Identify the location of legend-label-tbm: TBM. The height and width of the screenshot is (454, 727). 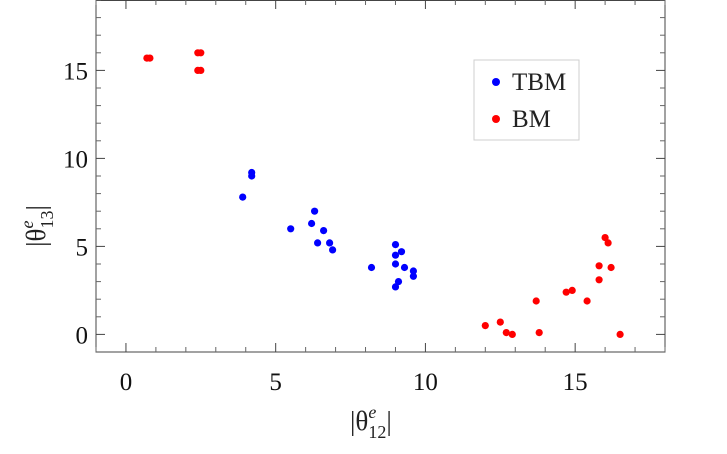
(539, 82).